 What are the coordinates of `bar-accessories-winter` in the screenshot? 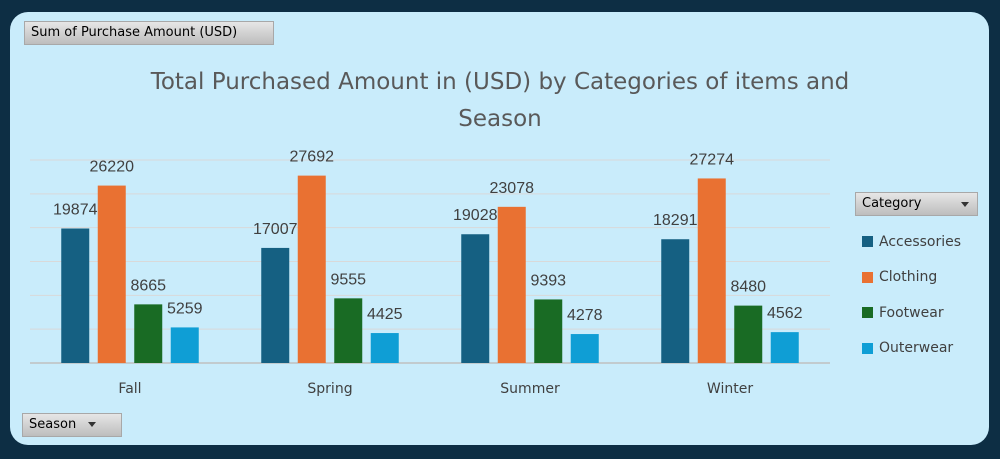 It's located at (675, 301).